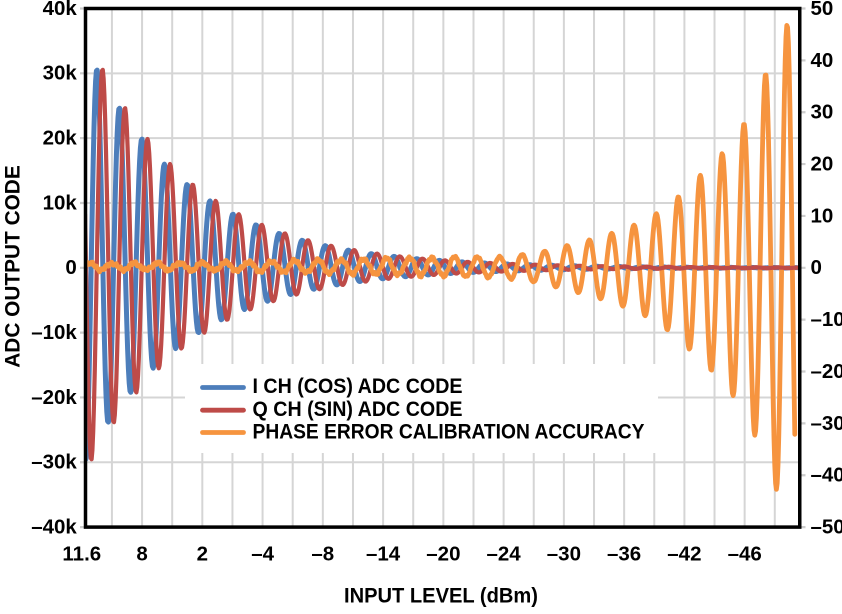 The width and height of the screenshot is (842, 614). What do you see at coordinates (202, 554) in the screenshot?
I see `svg-text: 2` at bounding box center [202, 554].